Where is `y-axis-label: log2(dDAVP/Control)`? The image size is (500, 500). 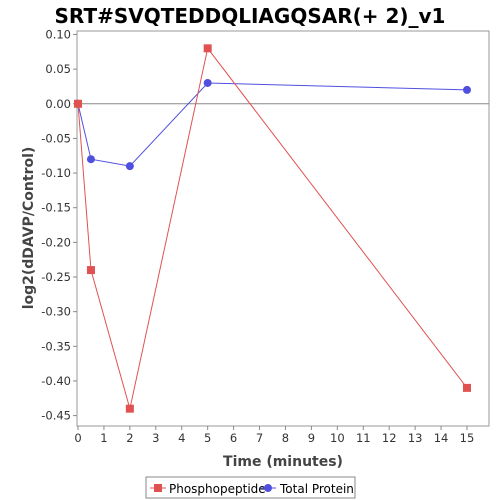 y-axis-label: log2(dDAVP/Control) is located at coordinates (29, 228).